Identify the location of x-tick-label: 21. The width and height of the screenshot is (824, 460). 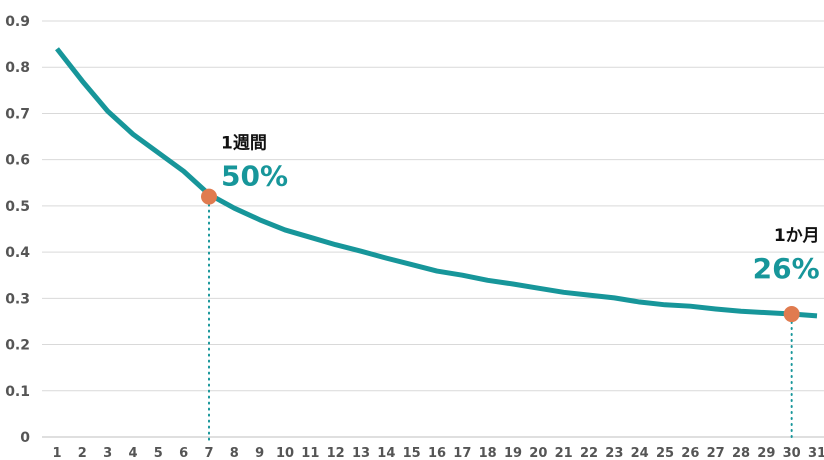
(564, 453).